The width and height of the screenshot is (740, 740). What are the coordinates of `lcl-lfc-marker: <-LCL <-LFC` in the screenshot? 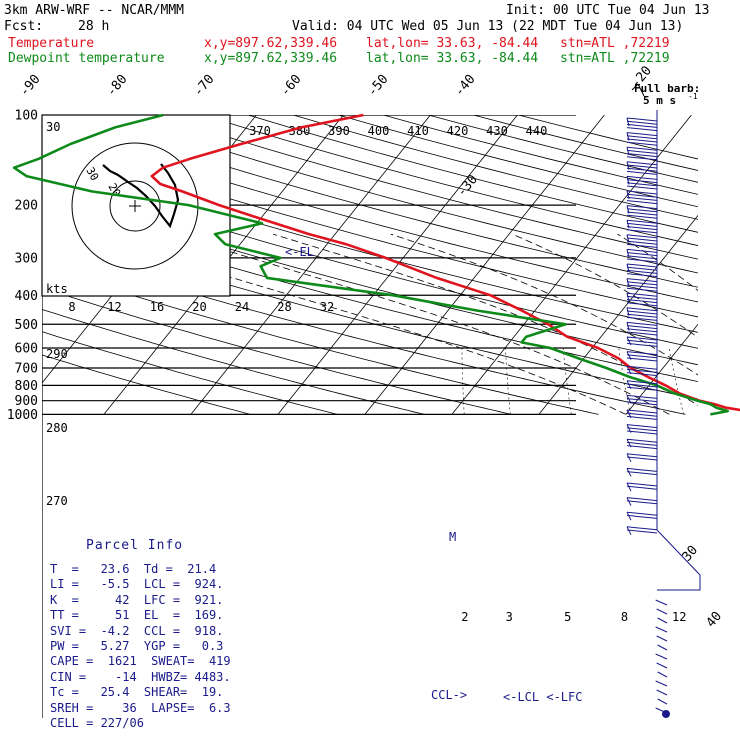 It's located at (542, 697).